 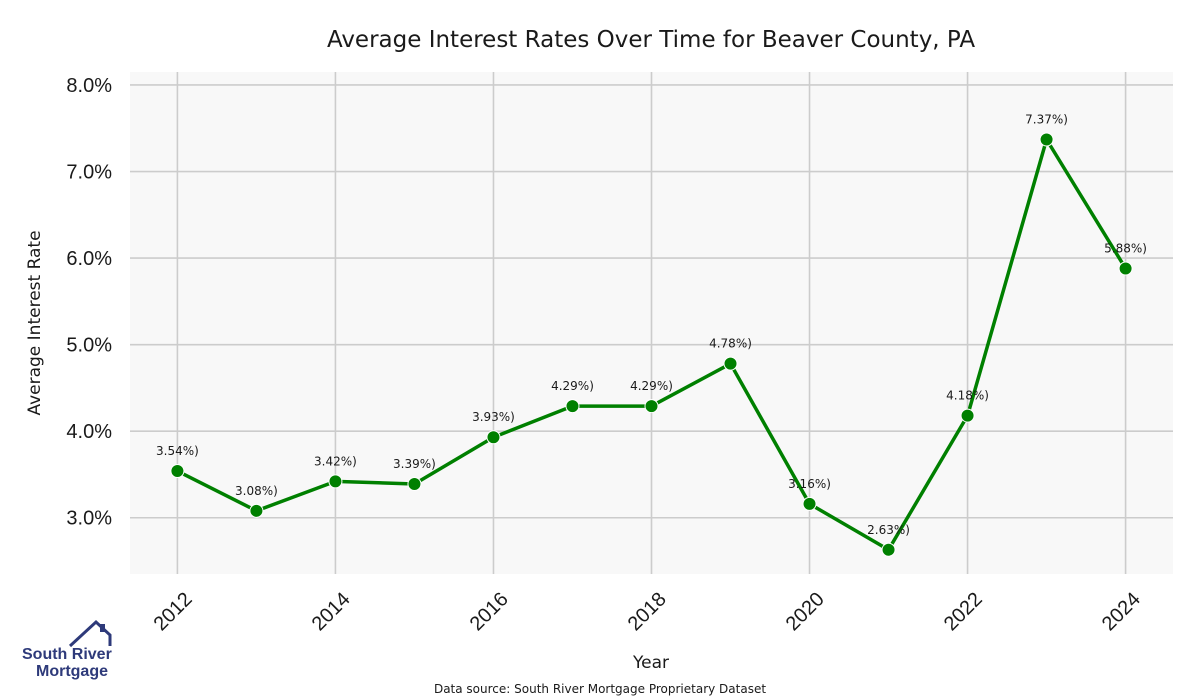 I want to click on y-tick-label: 8.0%, so click(x=89, y=86).